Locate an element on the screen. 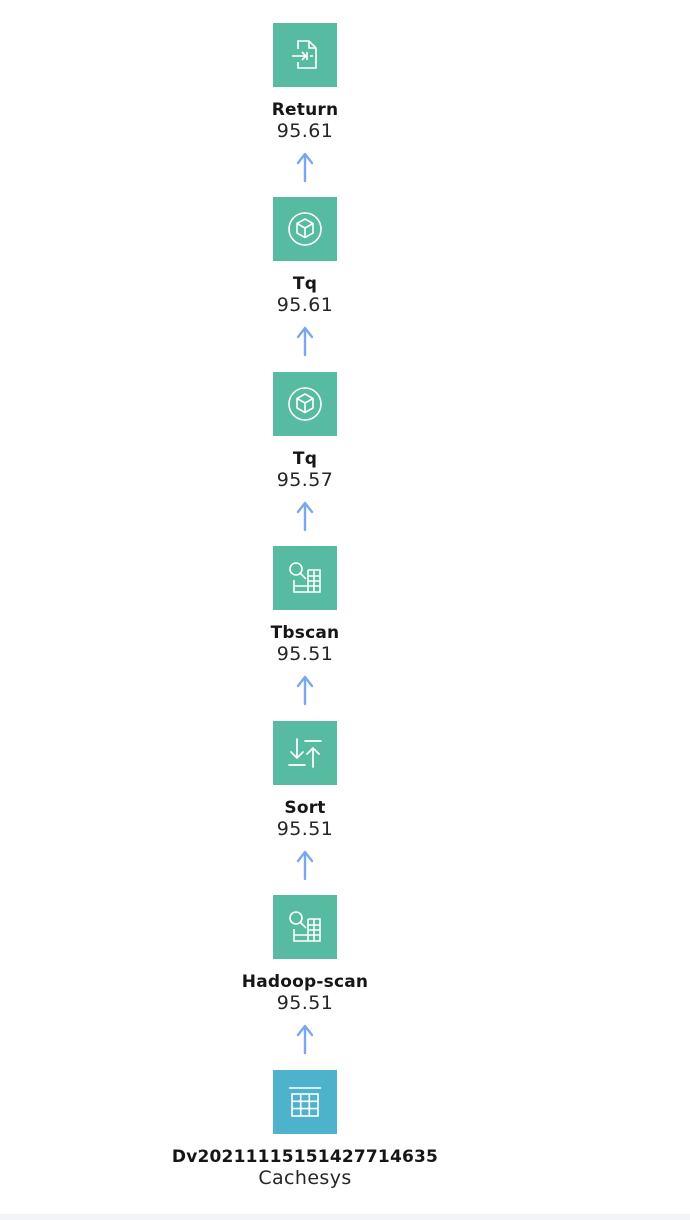 The image size is (690, 1220). table-grid-icon is located at coordinates (305, 1102).